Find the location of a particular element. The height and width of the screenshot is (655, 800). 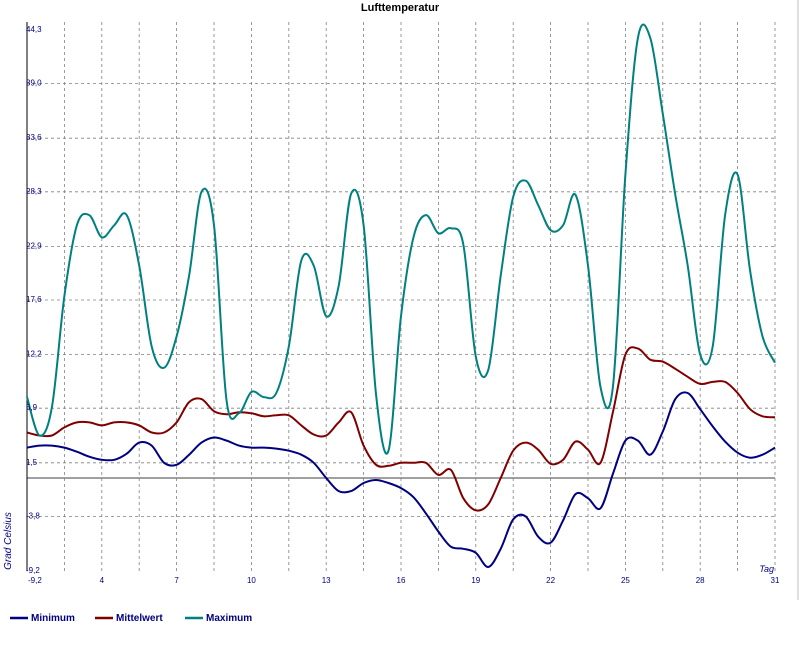

x-axis-label: Tag is located at coordinates (766, 569).